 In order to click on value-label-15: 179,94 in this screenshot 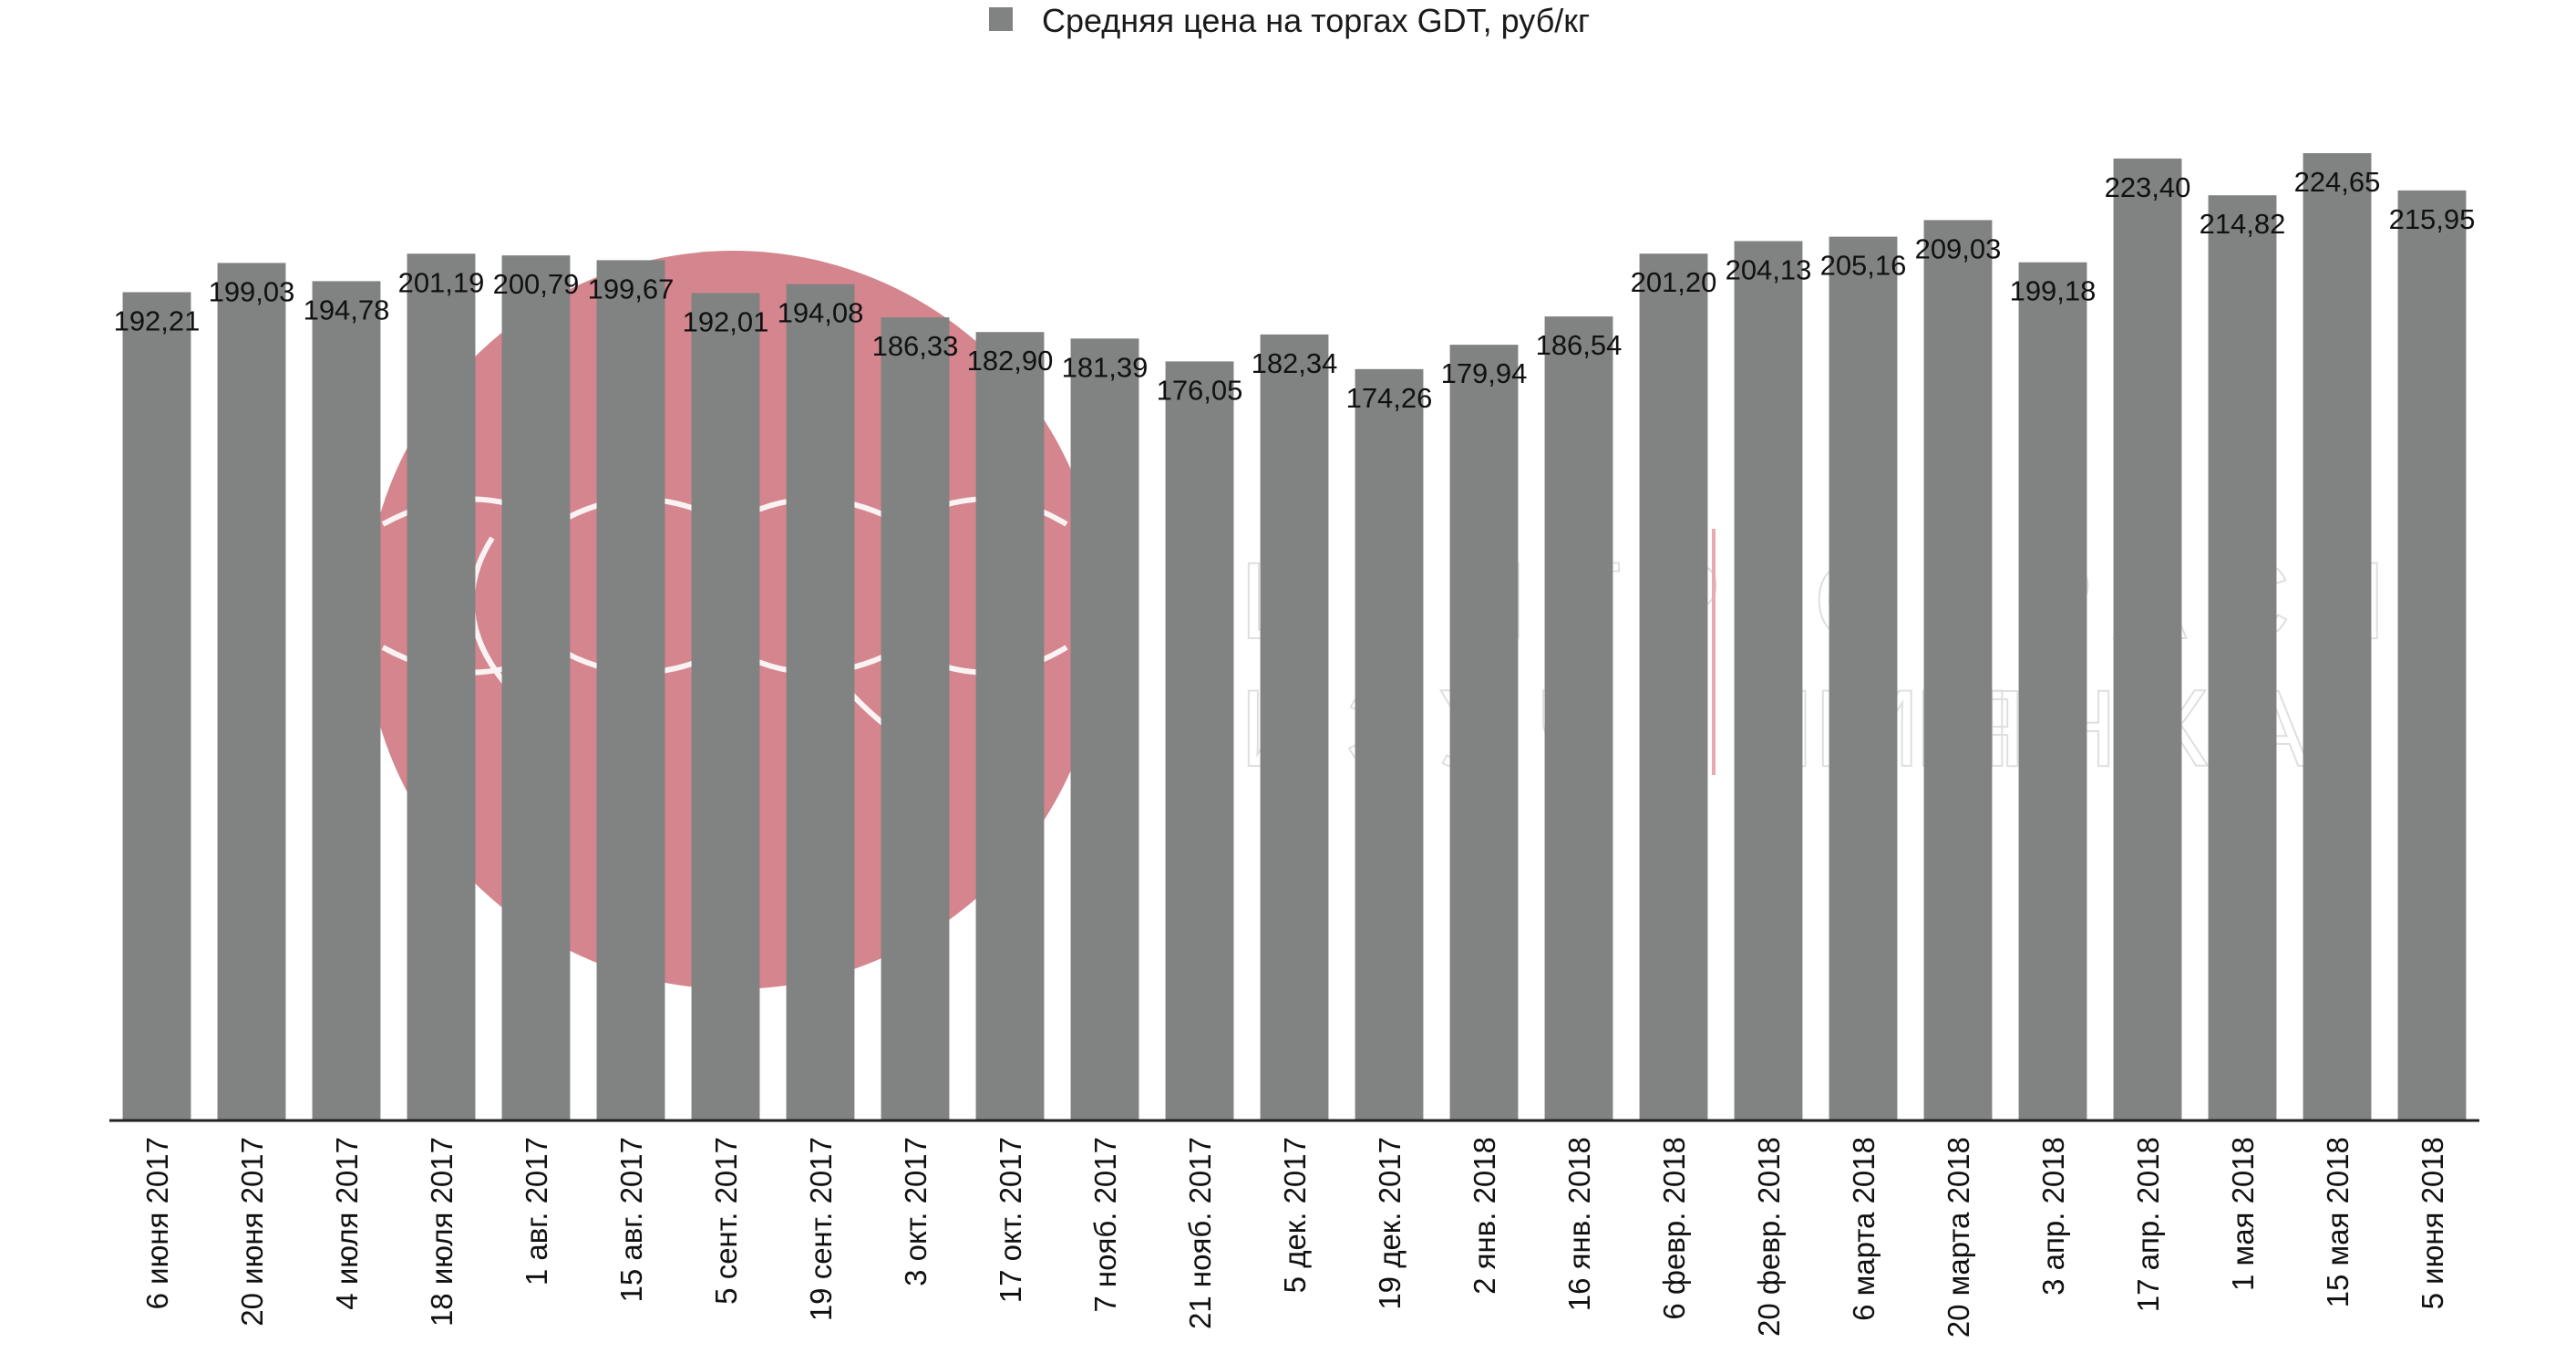, I will do `click(1484, 373)`.